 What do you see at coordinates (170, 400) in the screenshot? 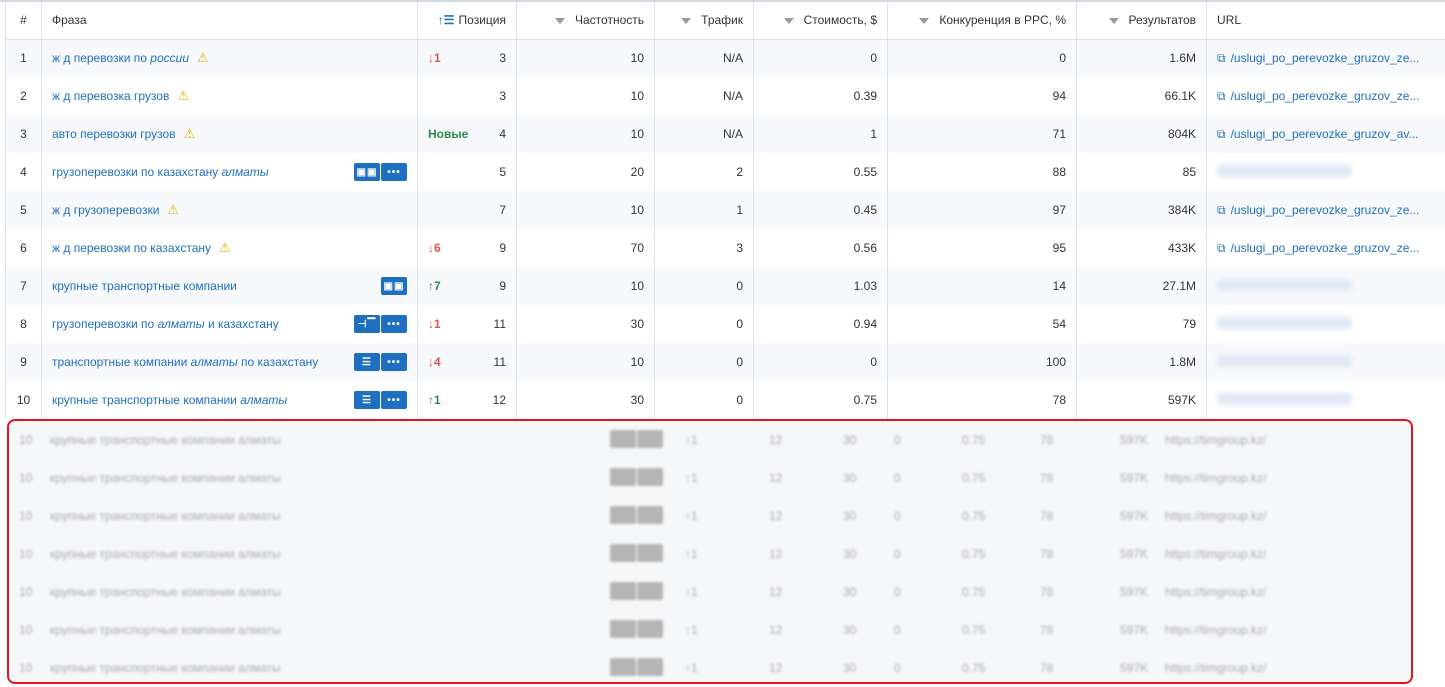
I see `phrase-link: крупные транспортные компании алматы` at bounding box center [170, 400].